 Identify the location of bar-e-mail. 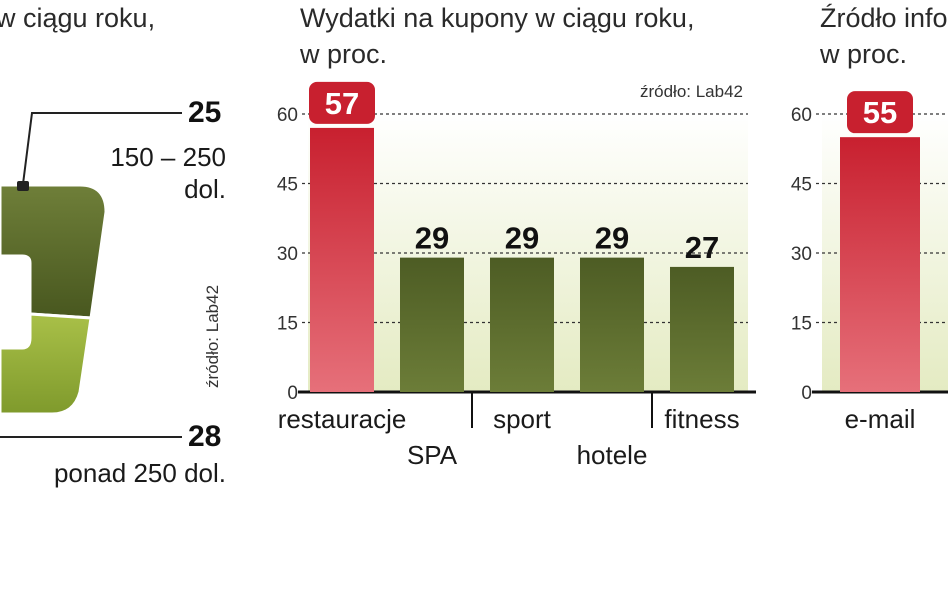
(880, 264).